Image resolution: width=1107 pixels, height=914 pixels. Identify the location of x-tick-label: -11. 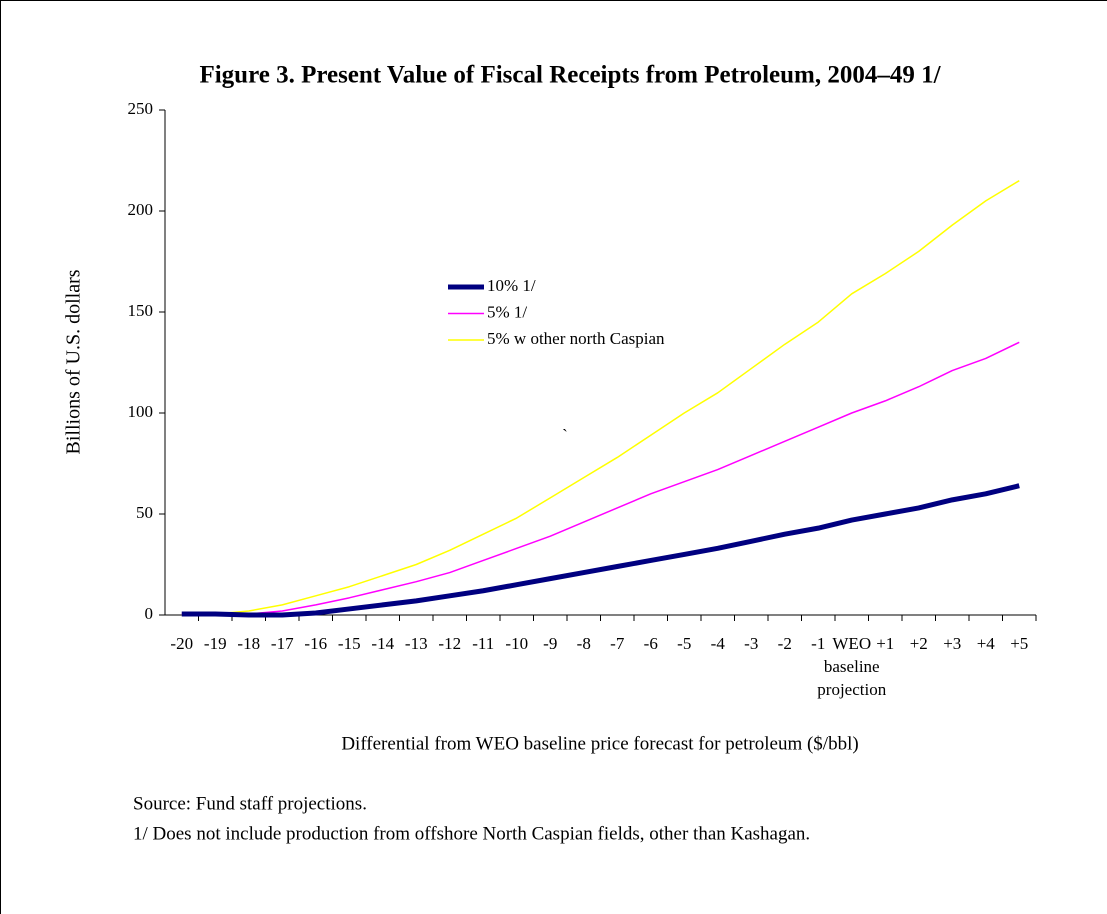
(483, 643).